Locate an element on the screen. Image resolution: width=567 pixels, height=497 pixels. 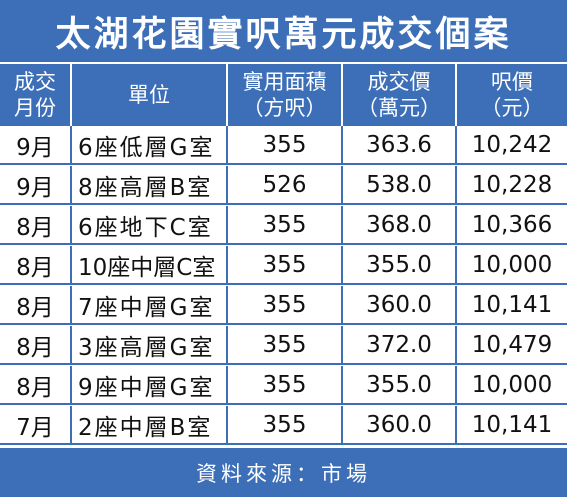
header-price-line2: （萬元） is located at coordinates (399, 108).